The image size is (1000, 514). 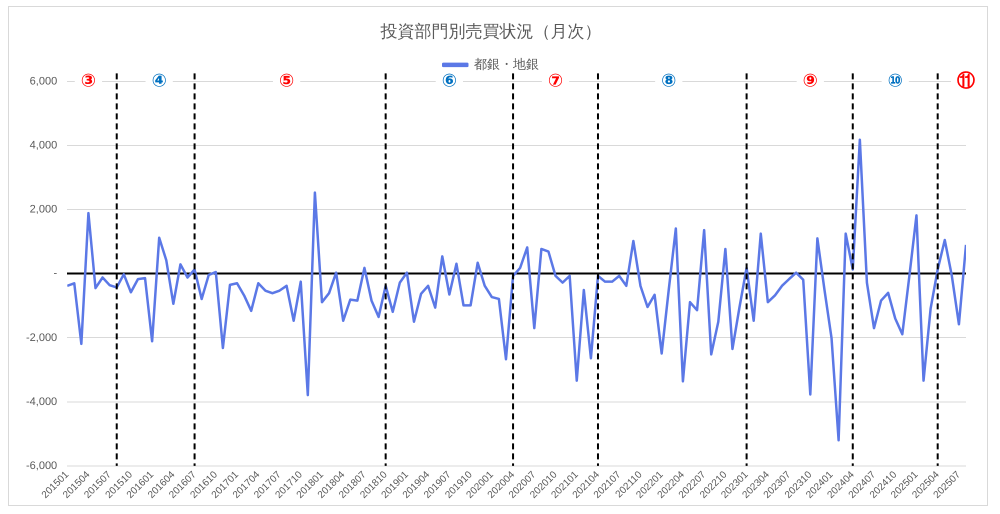 I want to click on y-tick-label: 6,000, so click(x=44, y=81).